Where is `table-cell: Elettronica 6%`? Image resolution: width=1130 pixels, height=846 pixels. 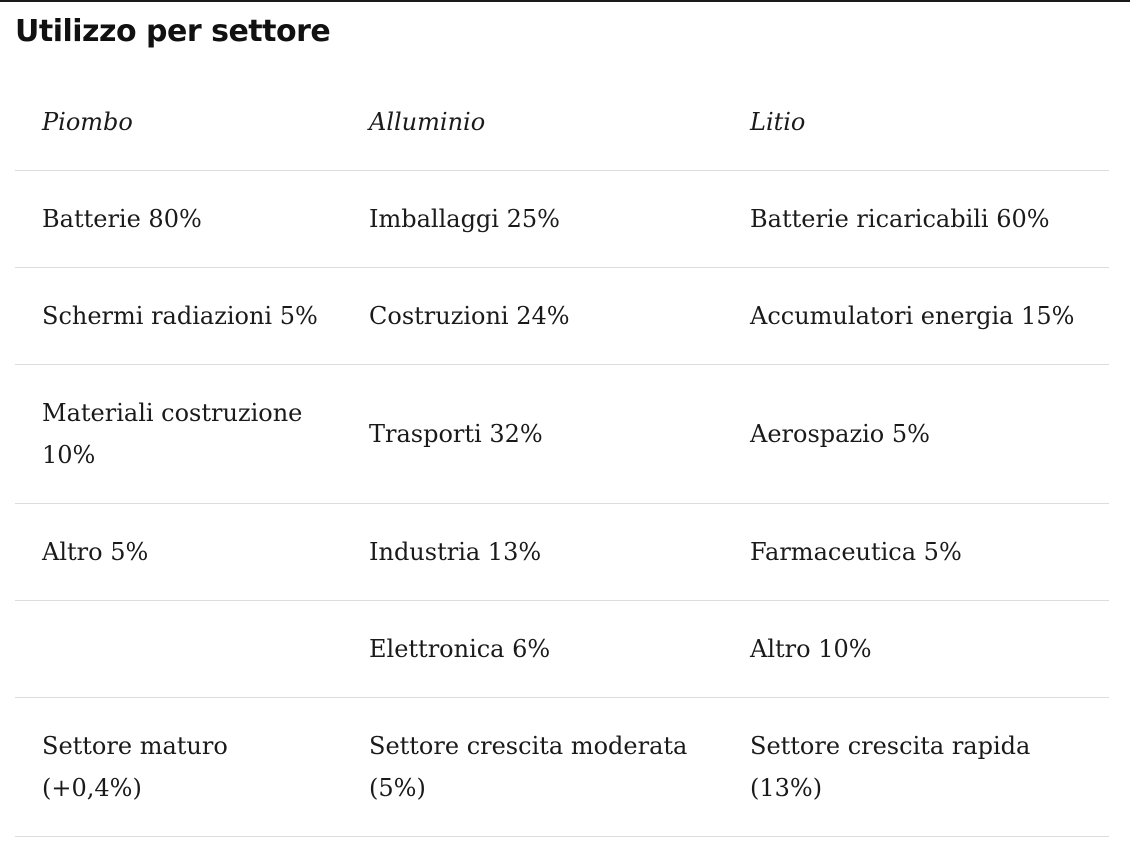
table-cell: Elettronica 6% is located at coordinates (532, 649).